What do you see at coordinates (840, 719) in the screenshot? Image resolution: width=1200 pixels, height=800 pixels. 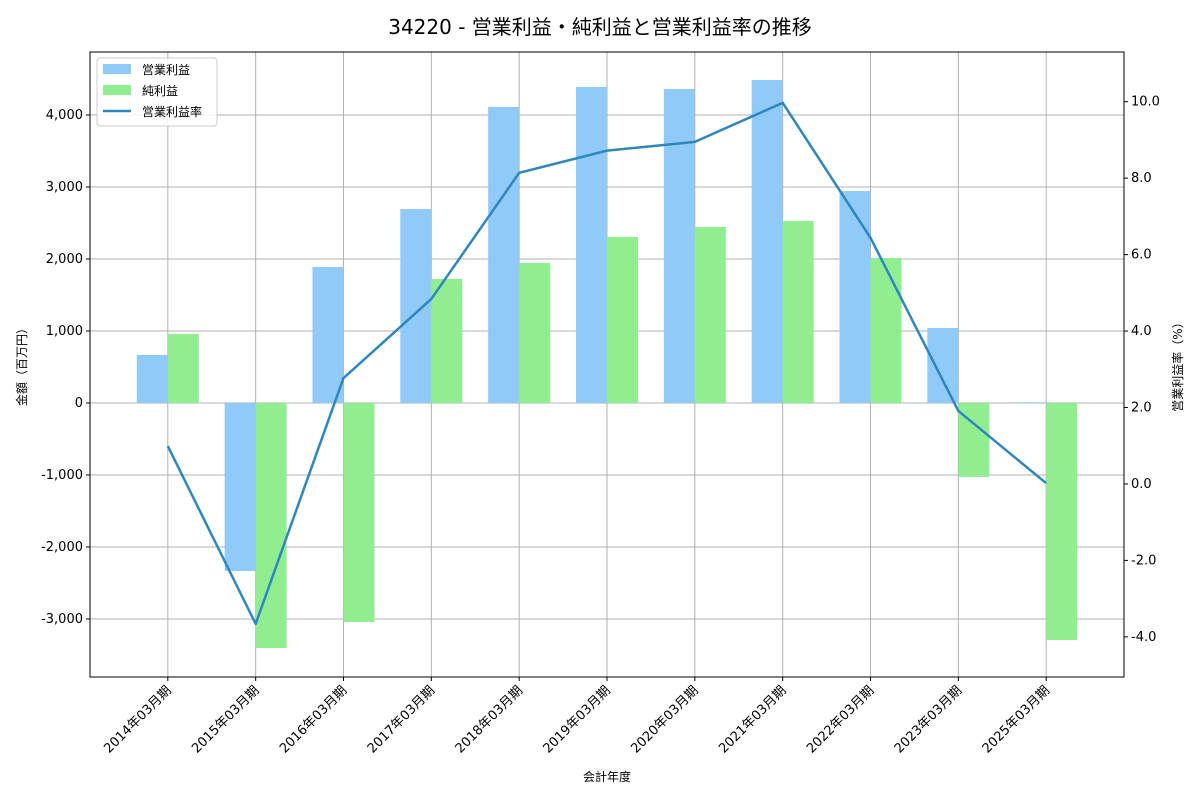 I see `x-tick-label: 2022年03月期` at bounding box center [840, 719].